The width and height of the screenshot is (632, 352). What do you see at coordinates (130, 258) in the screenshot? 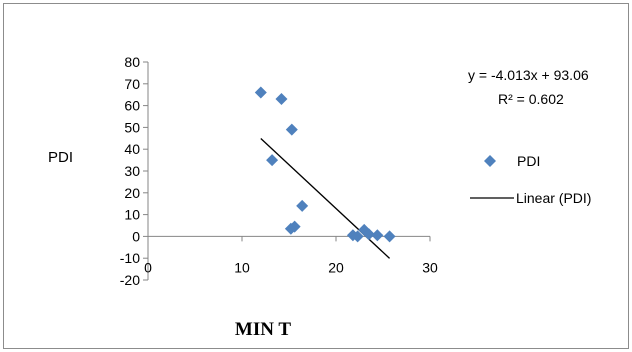
I see `y-tick-label: -10` at bounding box center [130, 258].